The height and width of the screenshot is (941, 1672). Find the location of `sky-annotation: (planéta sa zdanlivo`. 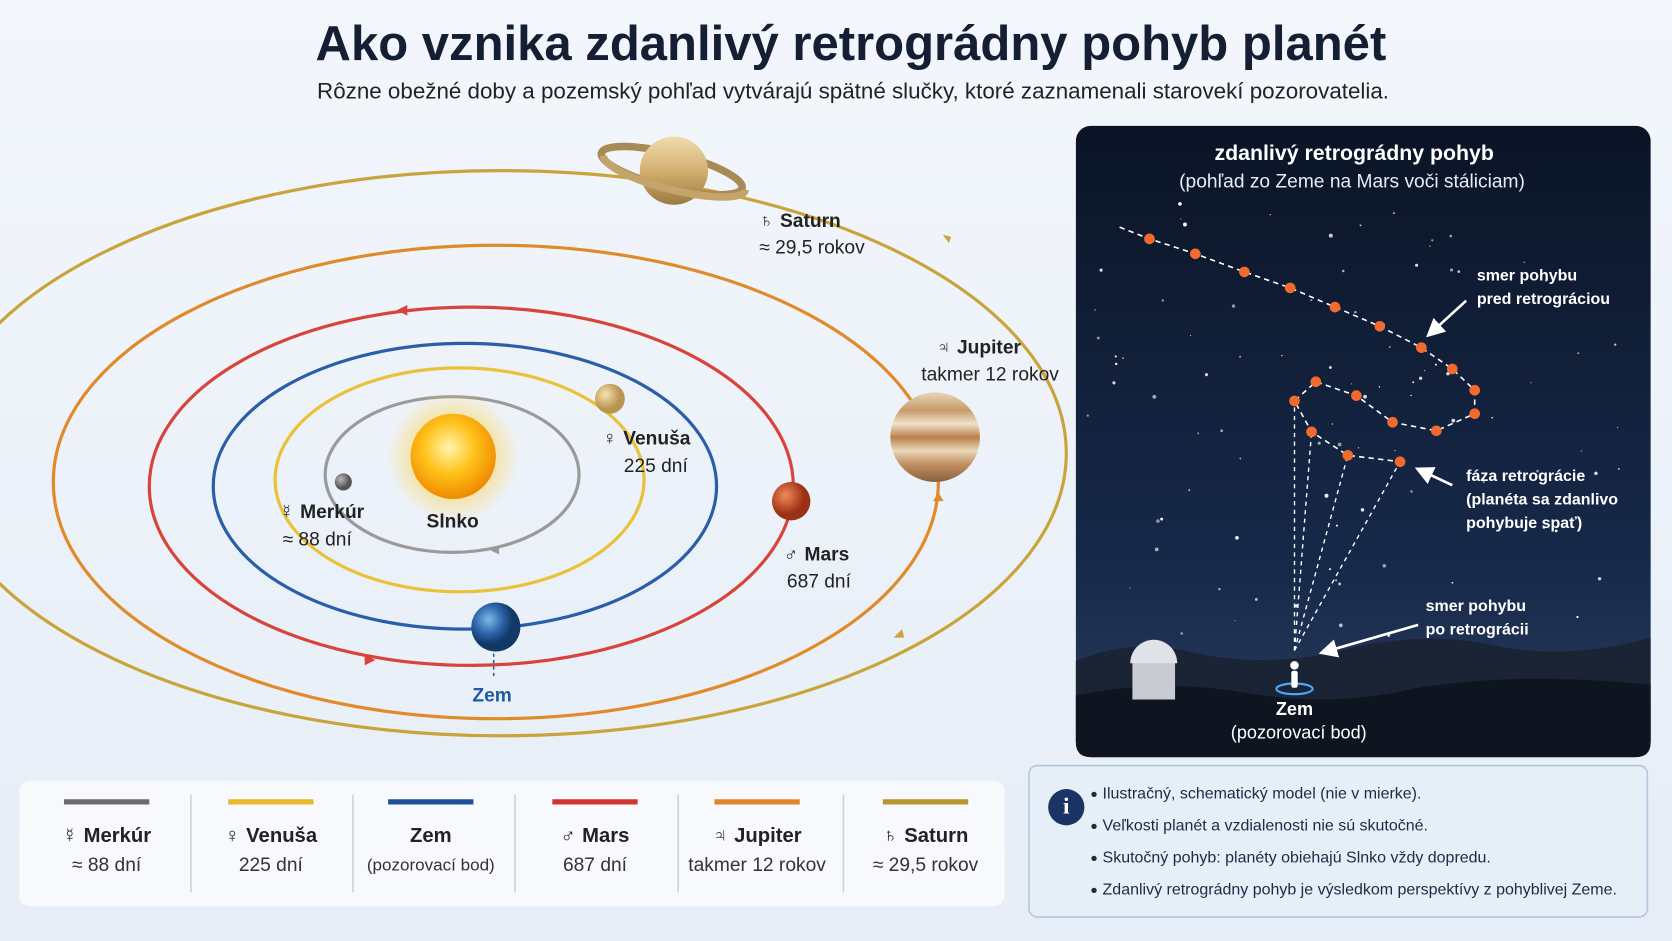

sky-annotation: (planéta sa zdanlivo is located at coordinates (1542, 499).